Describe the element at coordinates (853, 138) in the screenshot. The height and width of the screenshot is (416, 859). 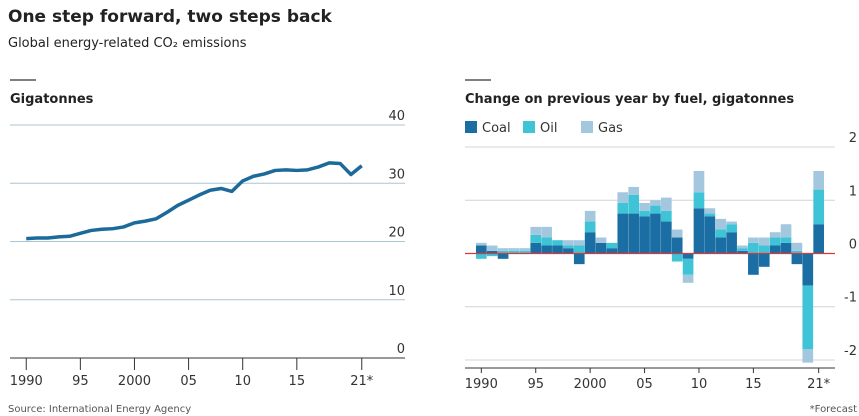
I see `y-tick-label: 2` at that location.